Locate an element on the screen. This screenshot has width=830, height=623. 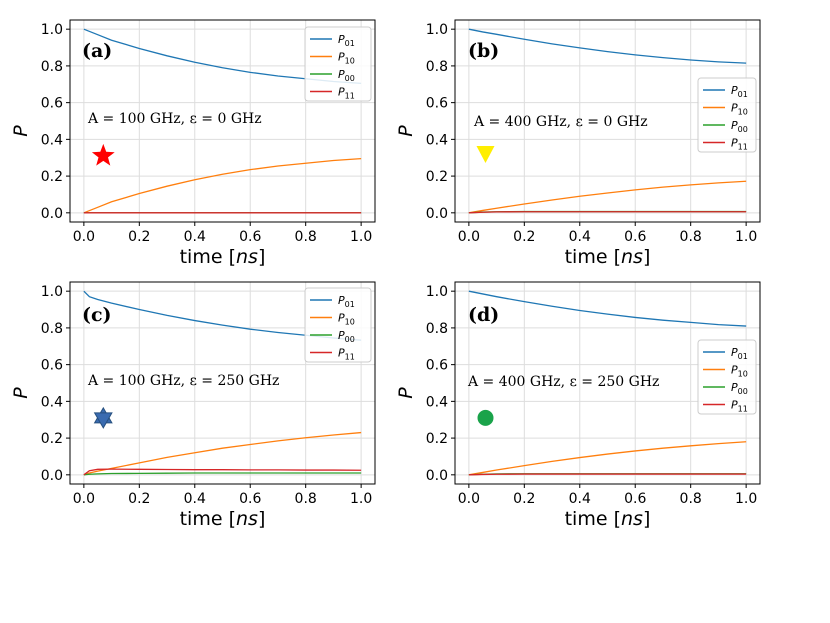
panel-label: (a) is located at coordinates (97, 51).